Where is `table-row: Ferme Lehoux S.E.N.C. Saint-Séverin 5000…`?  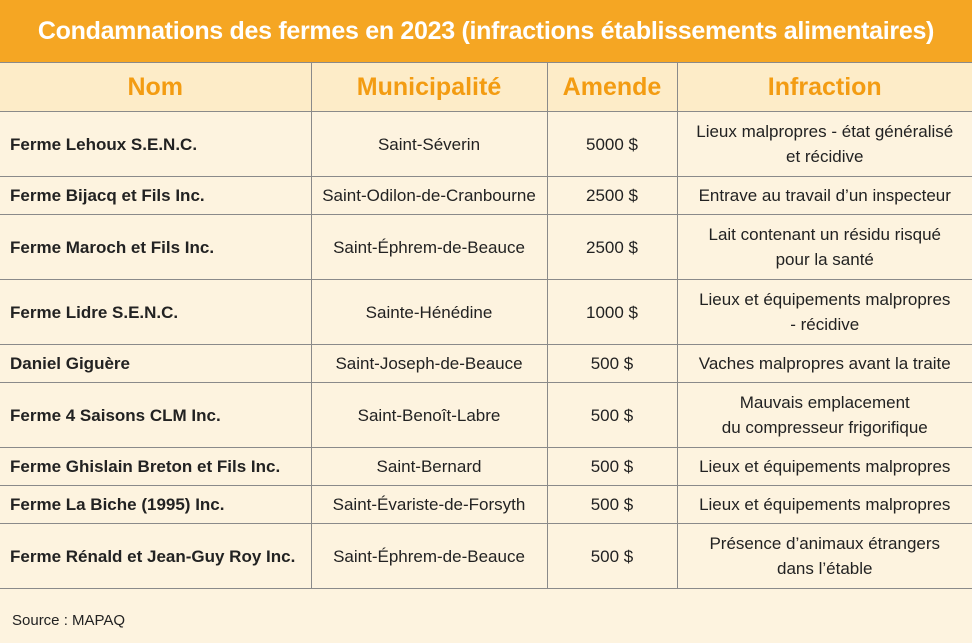
table-row: Ferme Lehoux S.E.N.C. Saint-Séverin 5000… is located at coordinates (486, 144).